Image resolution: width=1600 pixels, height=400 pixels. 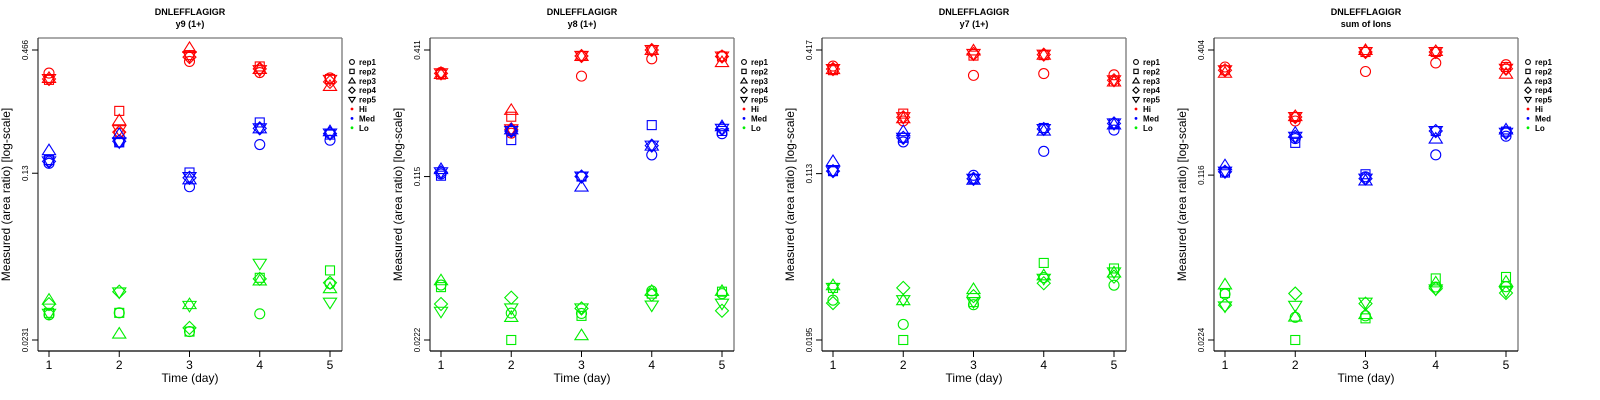 I want to click on legend-label-rep4: rep4, so click(x=1151, y=90).